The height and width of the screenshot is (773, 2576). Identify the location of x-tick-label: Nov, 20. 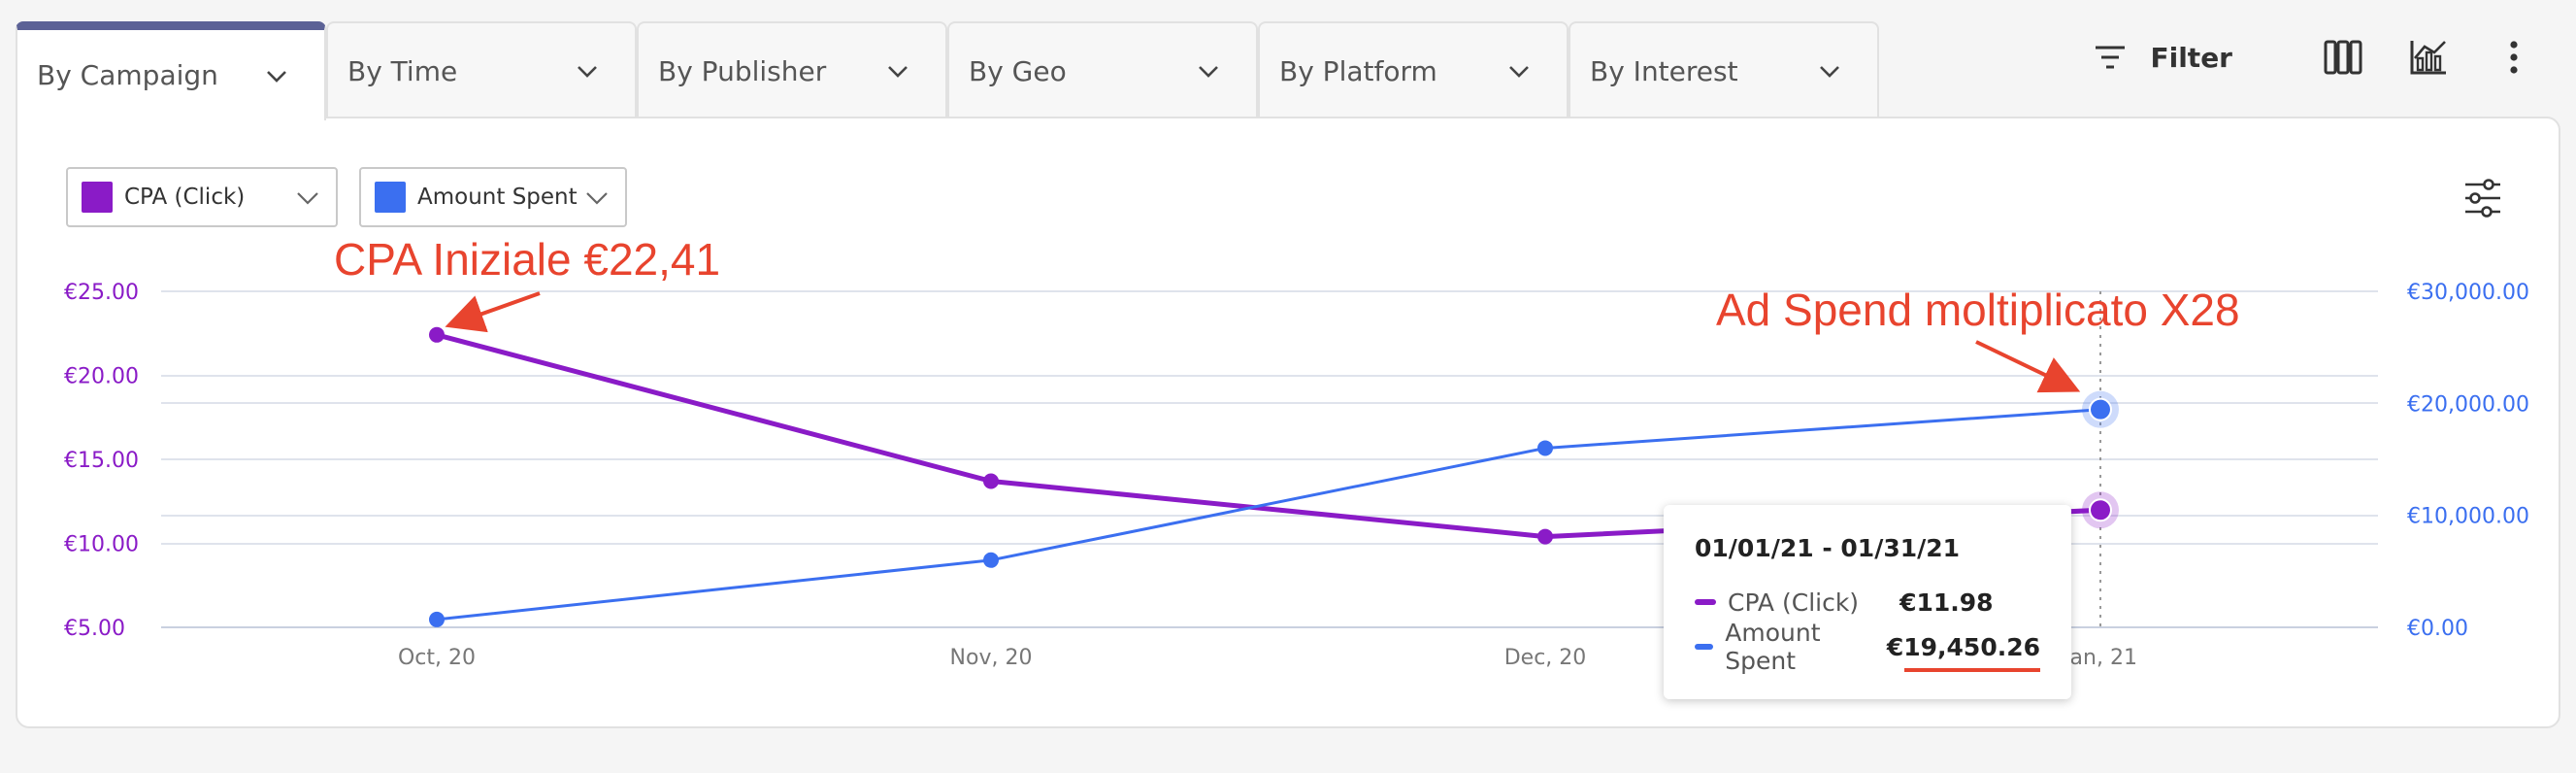
(991, 658).